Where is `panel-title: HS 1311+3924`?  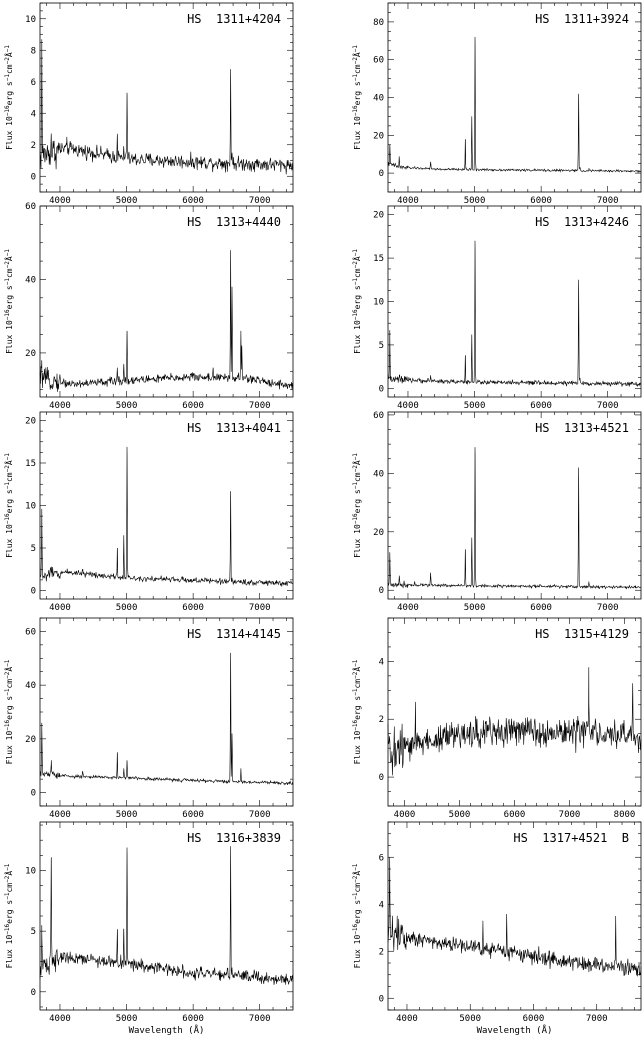 panel-title: HS 1311+3924 is located at coordinates (582, 19).